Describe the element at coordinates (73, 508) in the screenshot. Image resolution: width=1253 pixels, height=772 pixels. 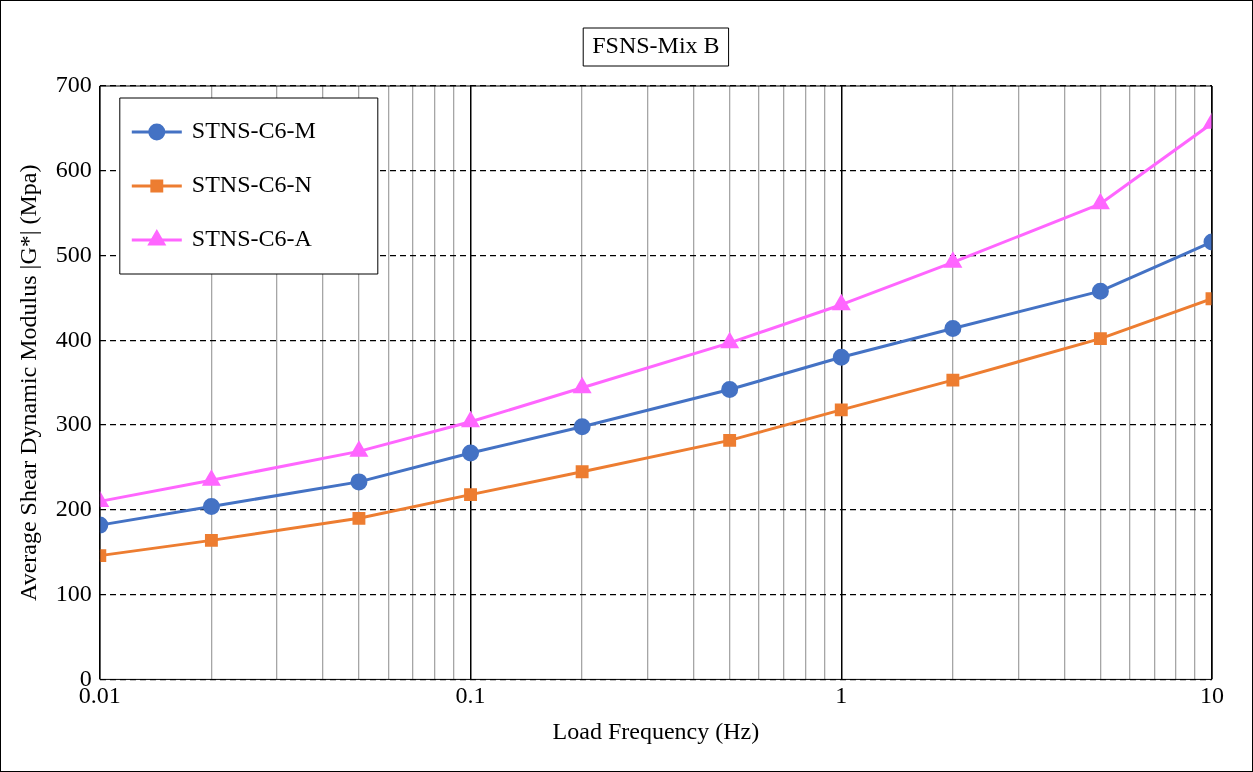
I see `y-tick-label: 200` at that location.